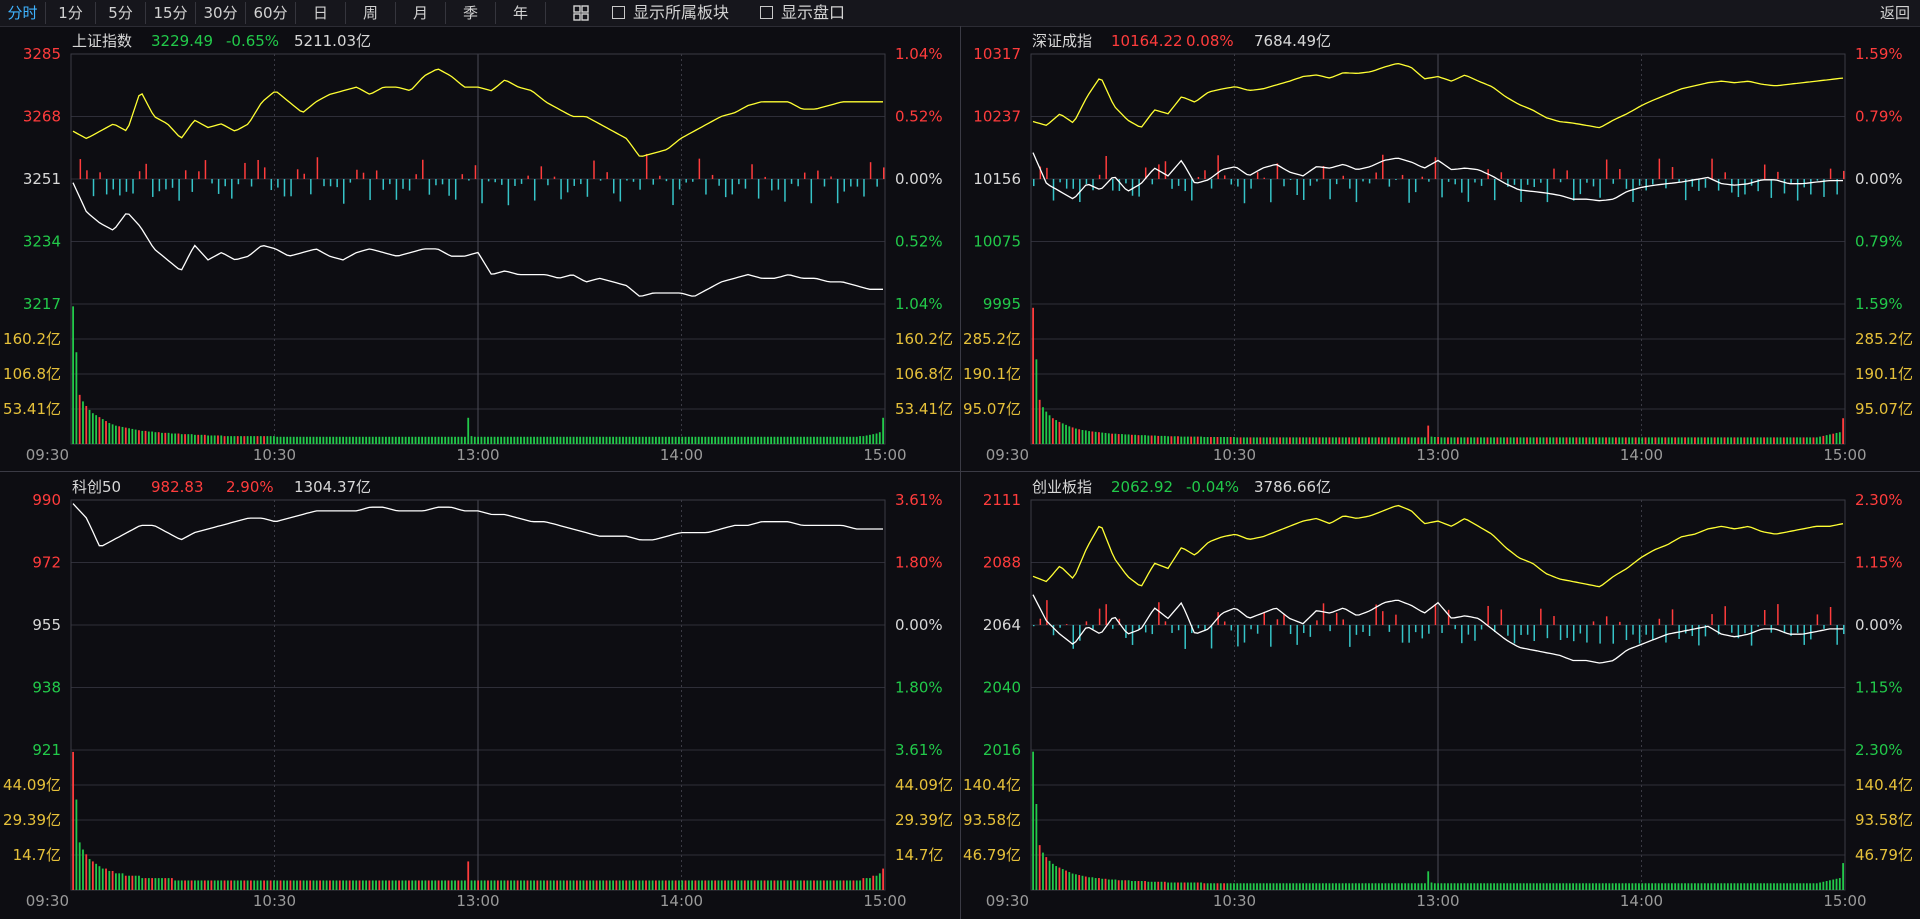 Image resolution: width=1920 pixels, height=919 pixels. I want to click on show-sector-checkbox: 显示所属板块, so click(670, 13).